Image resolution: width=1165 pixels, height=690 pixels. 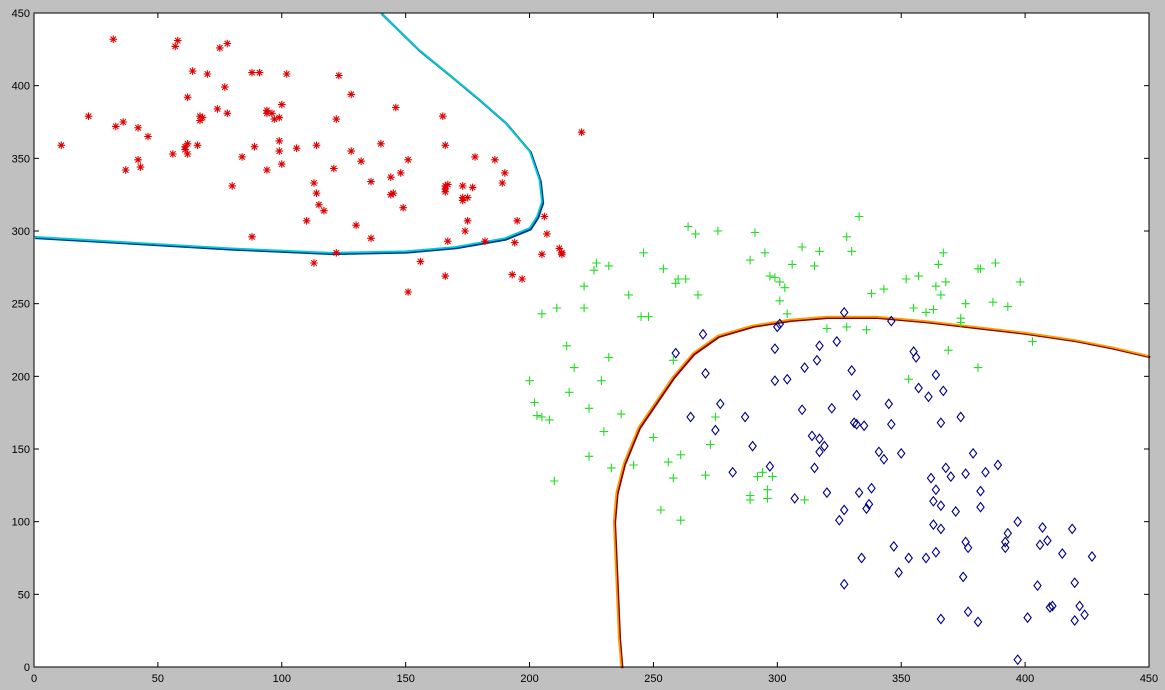 I want to click on y-tick-label: 200, so click(x=21, y=377).